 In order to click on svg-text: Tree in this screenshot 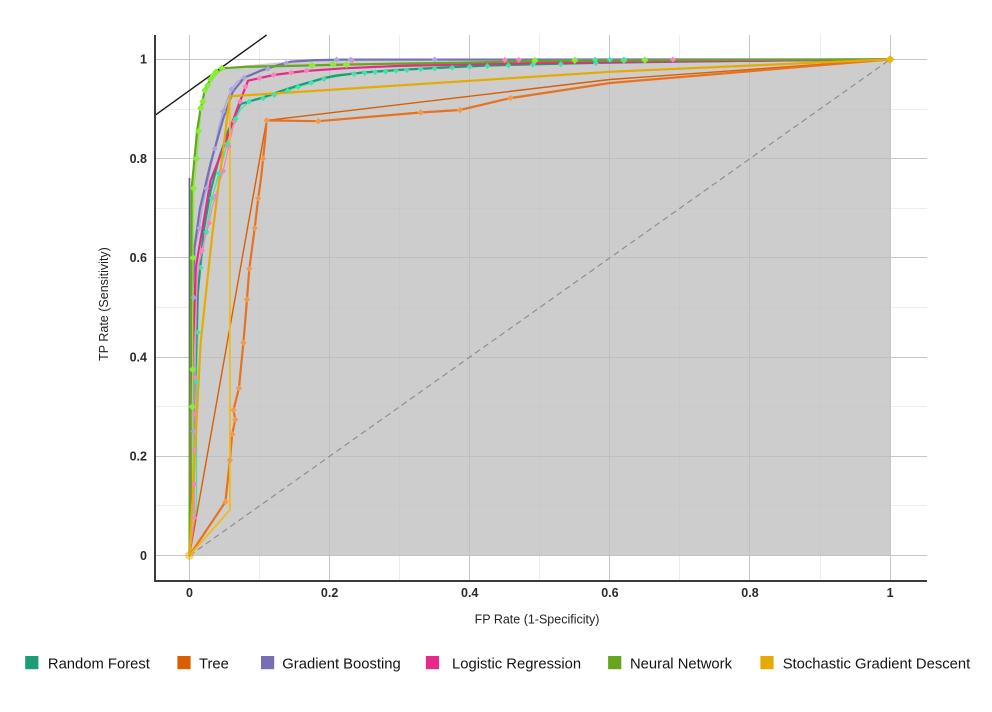, I will do `click(214, 664)`.